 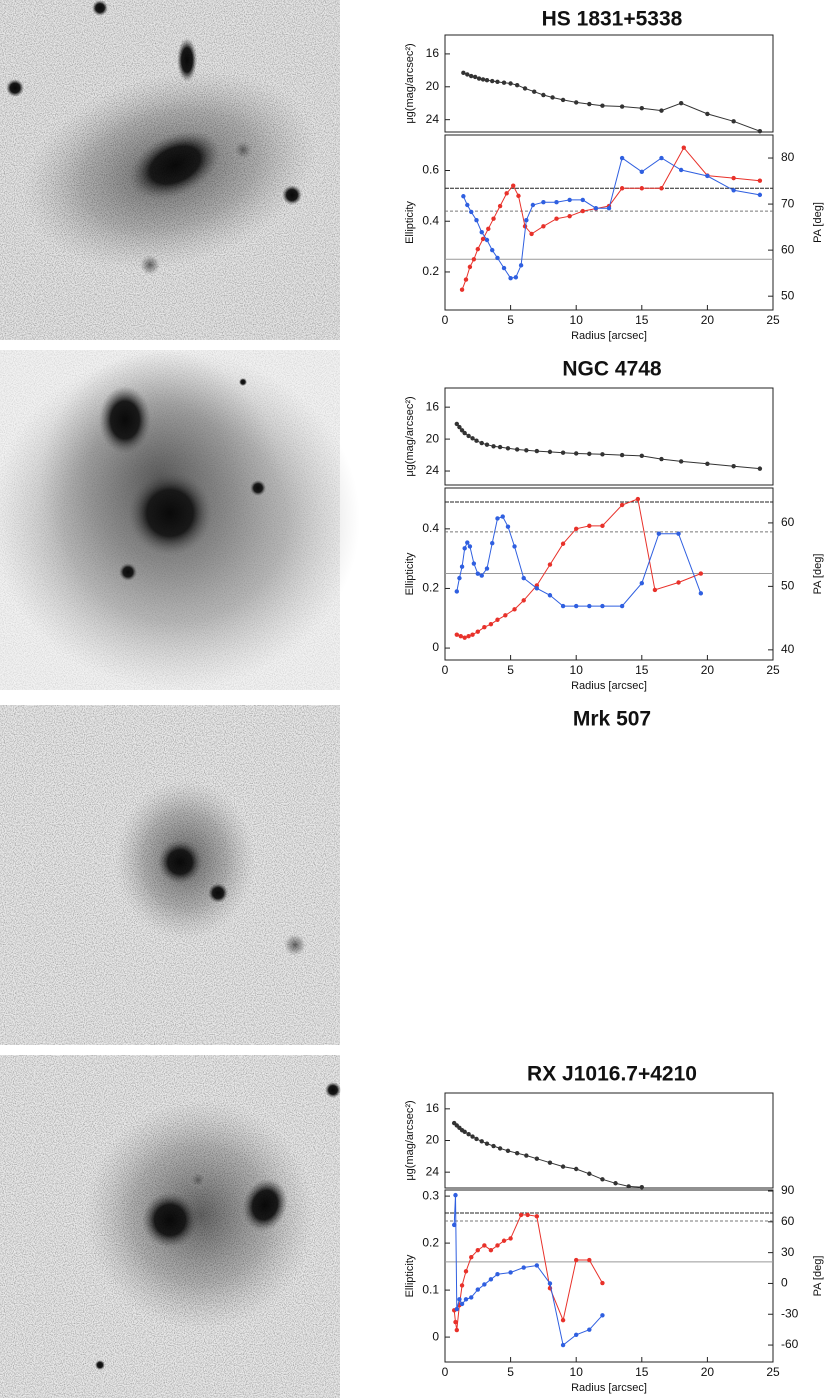 I want to click on x-tick-label: 10, so click(x=577, y=1372).